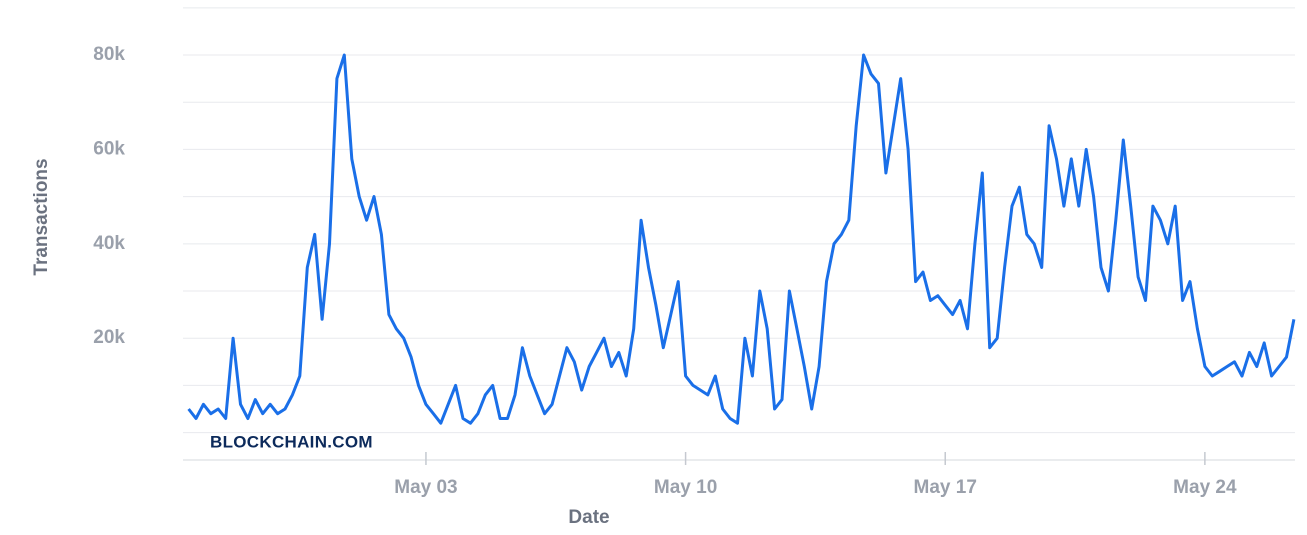 This screenshot has height=535, width=1307. What do you see at coordinates (109, 243) in the screenshot?
I see `y-tick-label: 40k` at bounding box center [109, 243].